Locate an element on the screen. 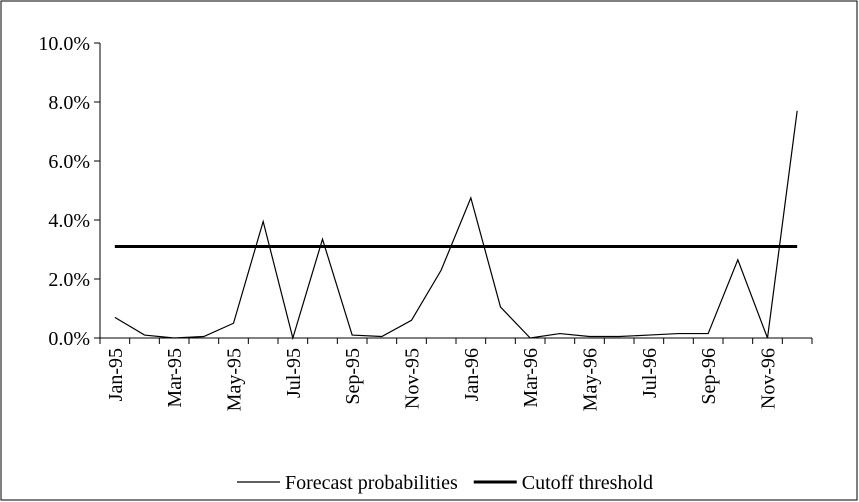 The image size is (859, 502). legend-label: Cutoff threshold is located at coordinates (587, 483).